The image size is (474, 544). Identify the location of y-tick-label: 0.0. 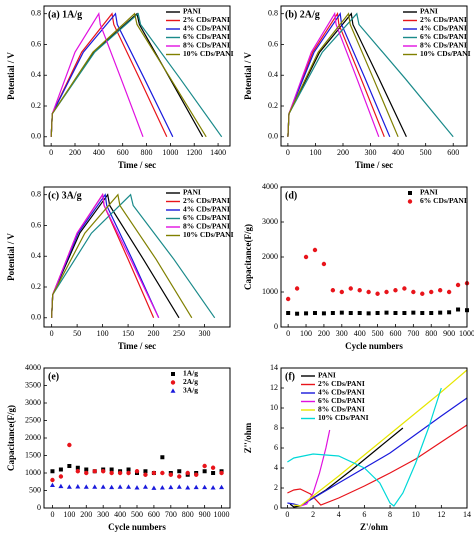
(36, 317).